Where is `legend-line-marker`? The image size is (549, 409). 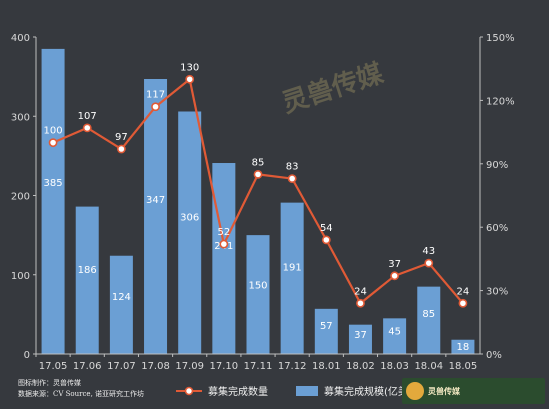
legend-line-marker is located at coordinates (189, 390).